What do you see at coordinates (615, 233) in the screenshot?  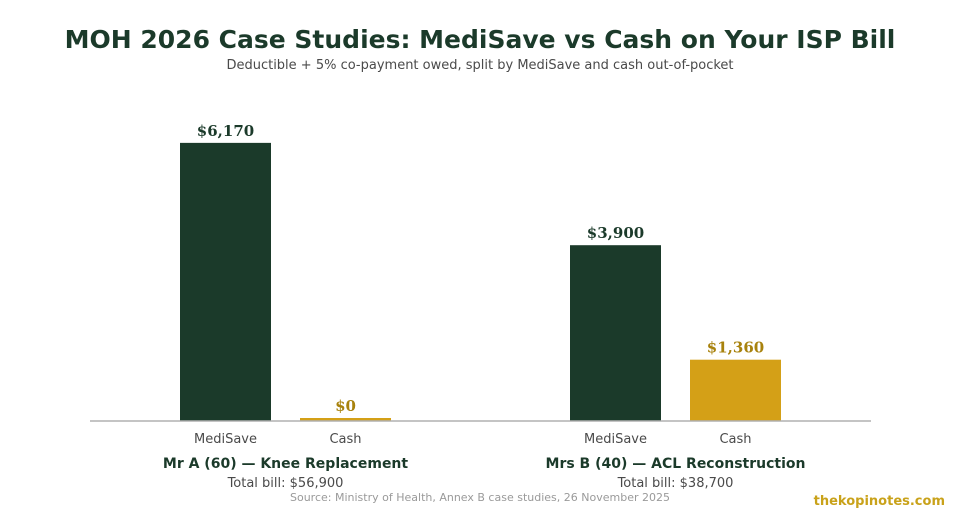 I see `value-label-medisave-group-2: $3,900` at bounding box center [615, 233].